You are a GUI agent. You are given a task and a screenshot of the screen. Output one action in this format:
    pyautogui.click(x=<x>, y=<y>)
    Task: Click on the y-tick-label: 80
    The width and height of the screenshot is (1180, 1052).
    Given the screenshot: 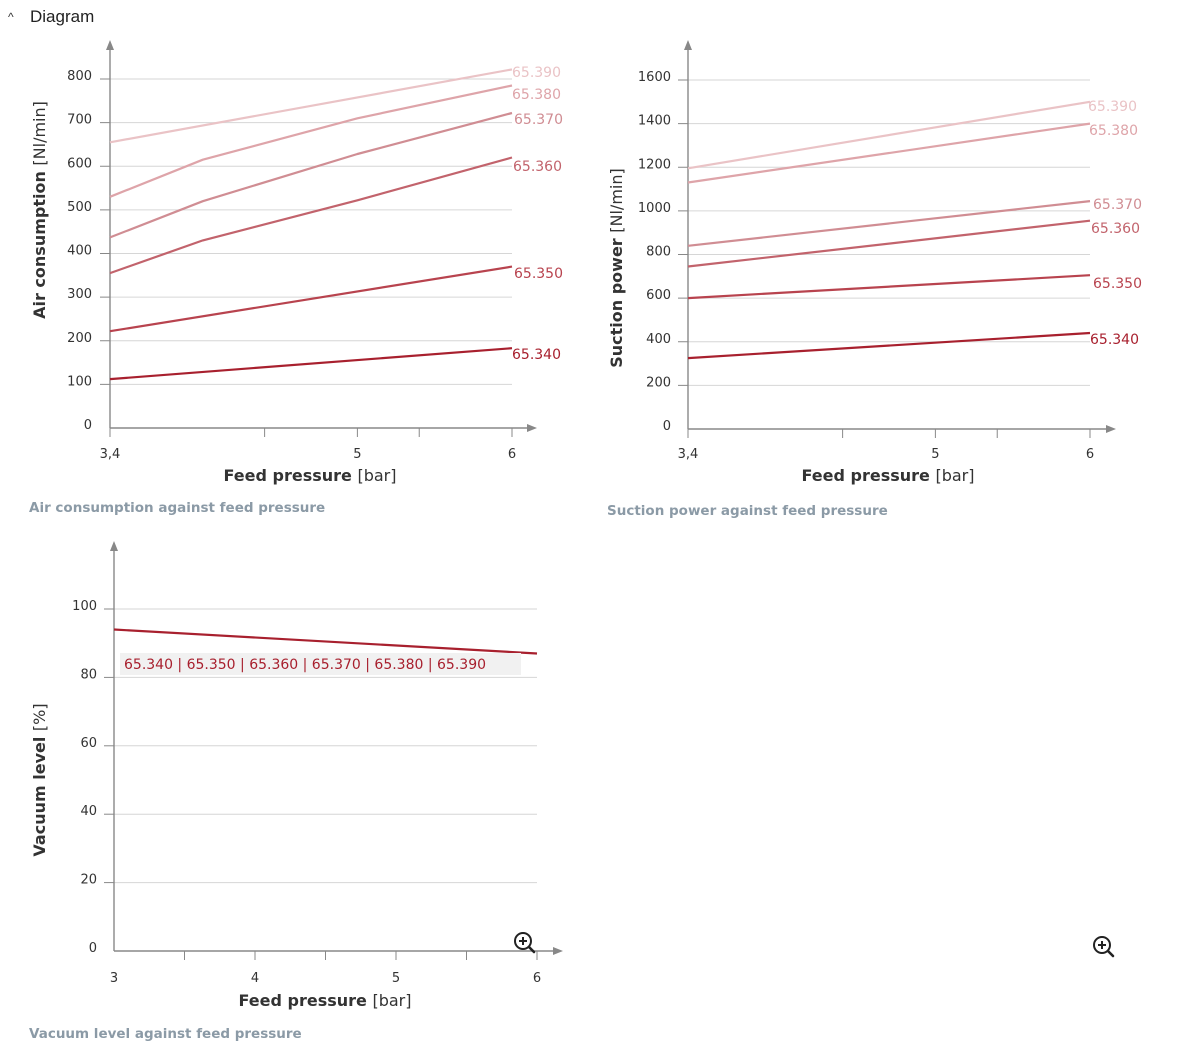 What is the action you would take?
    pyautogui.click(x=88, y=674)
    